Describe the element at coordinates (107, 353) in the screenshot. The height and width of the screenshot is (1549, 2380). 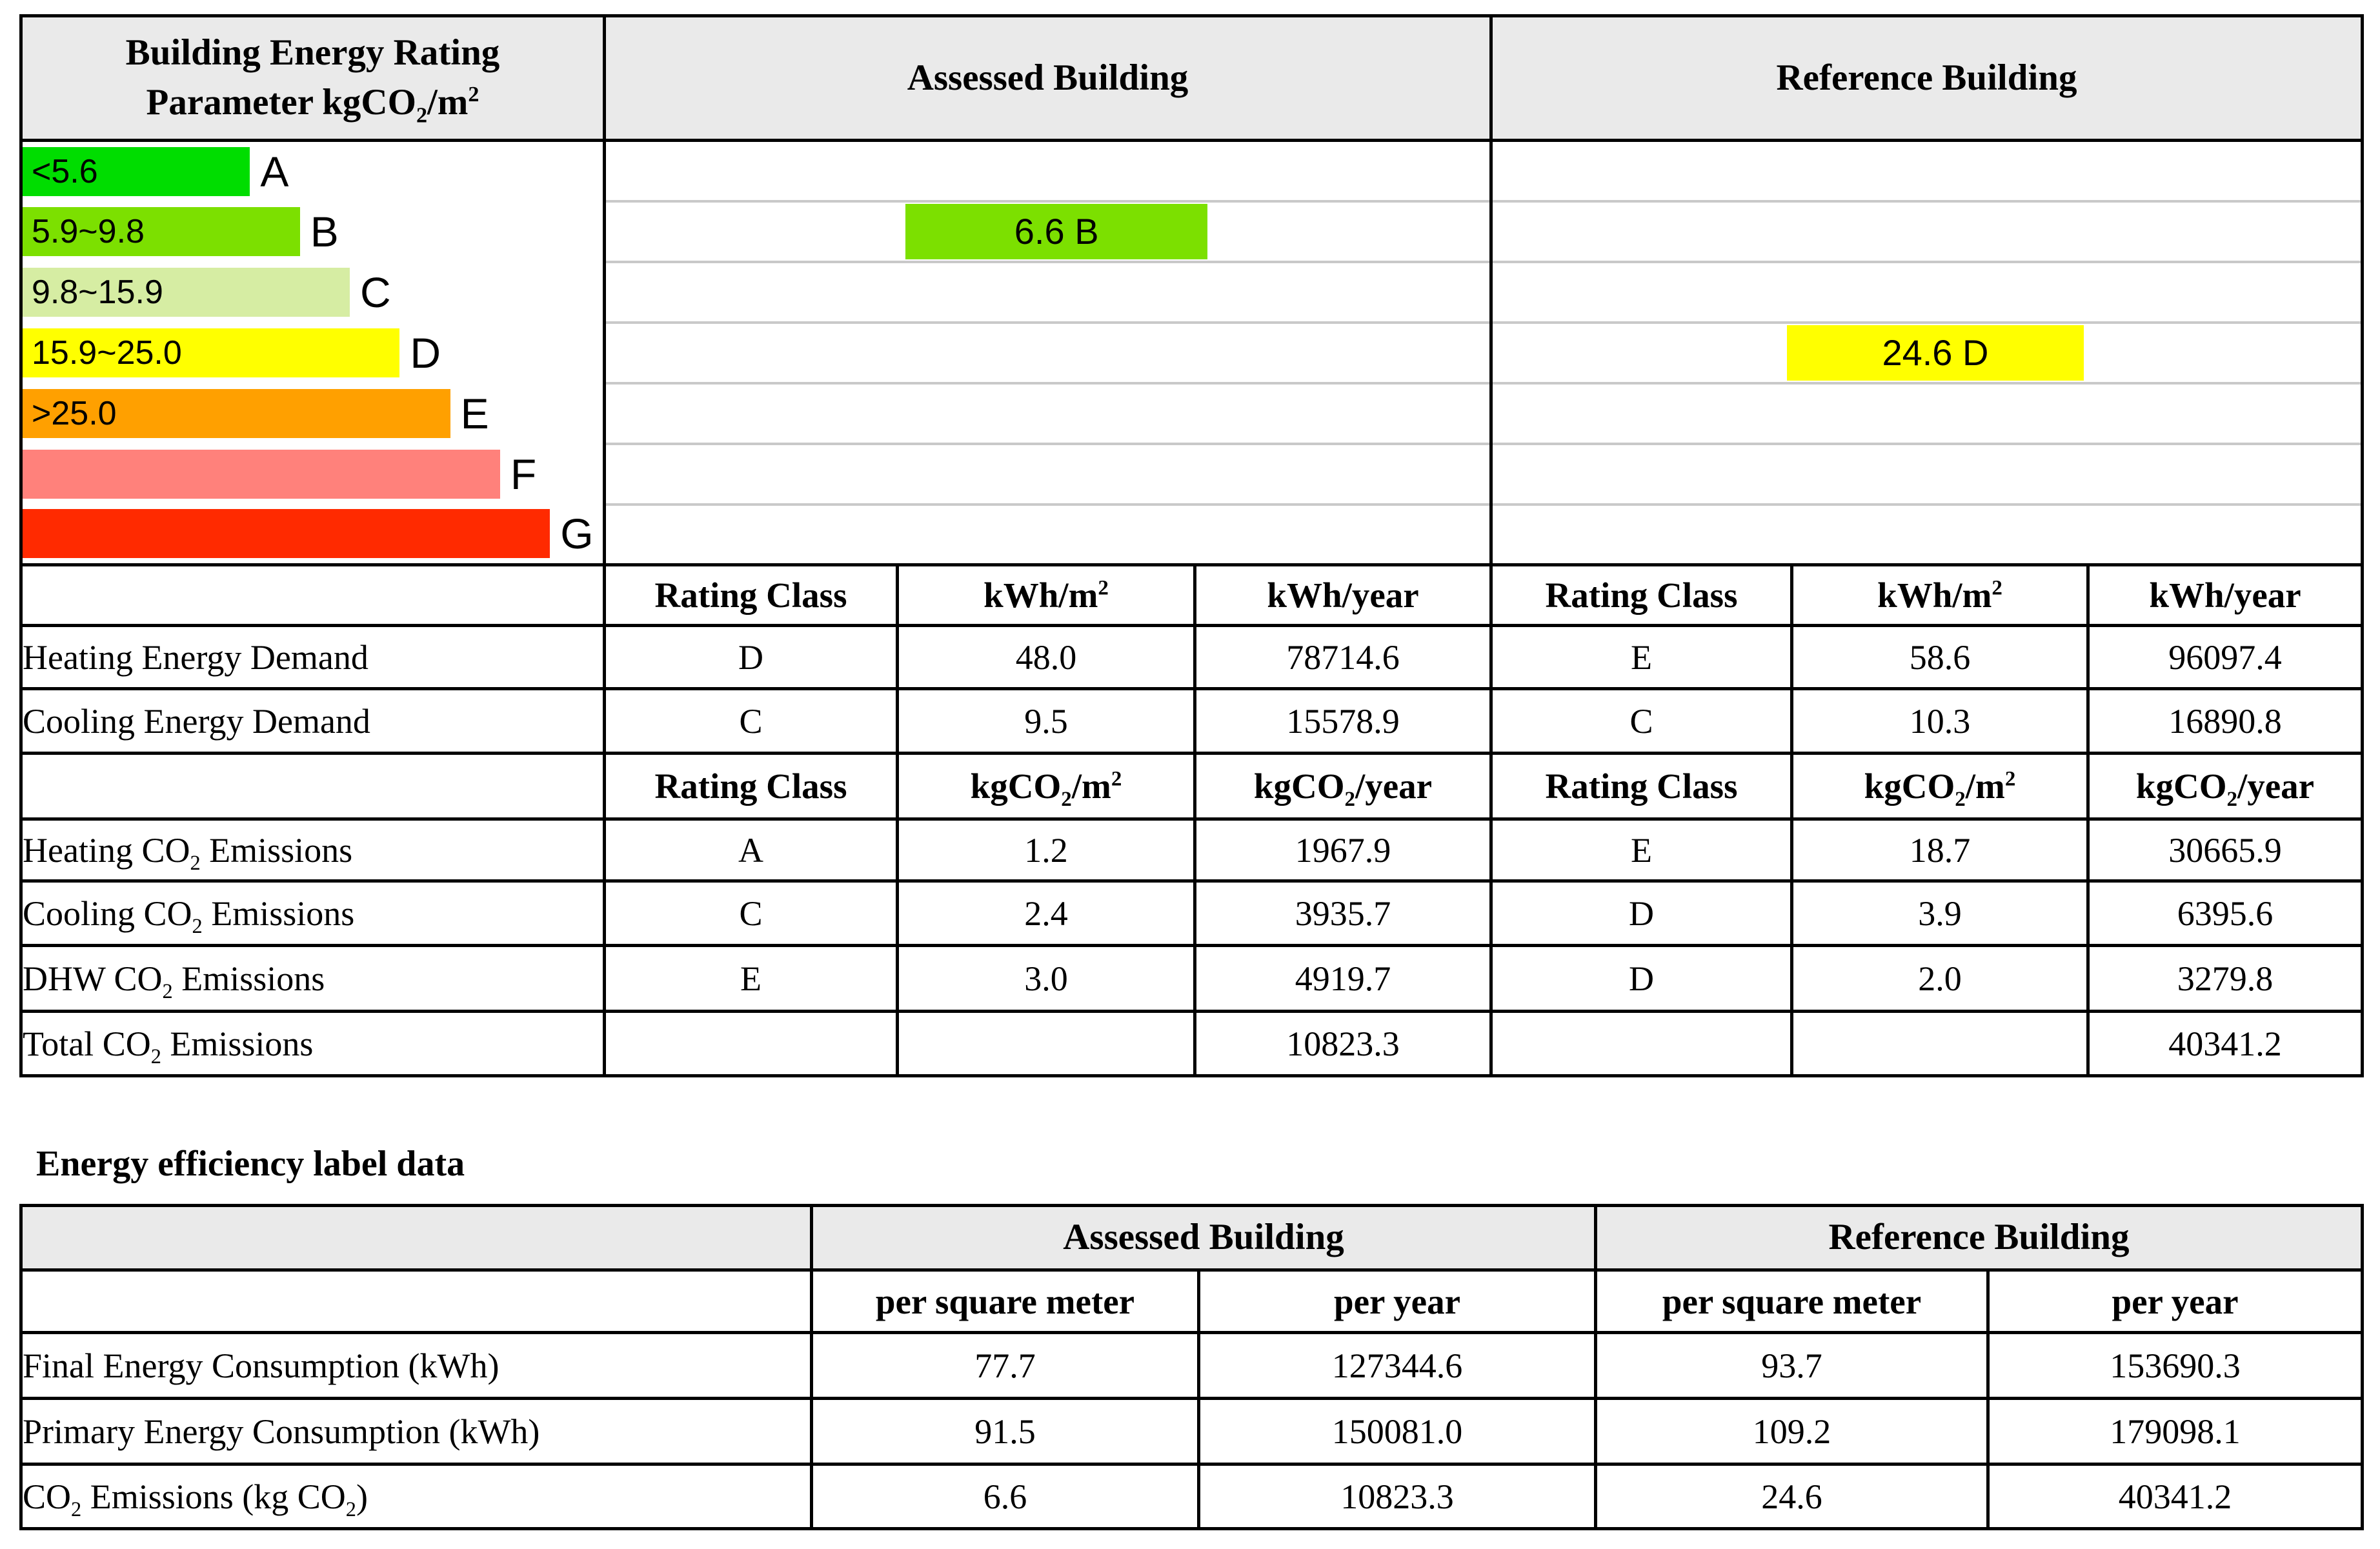
I see `rating-range-d: 15.9~25.0` at that location.